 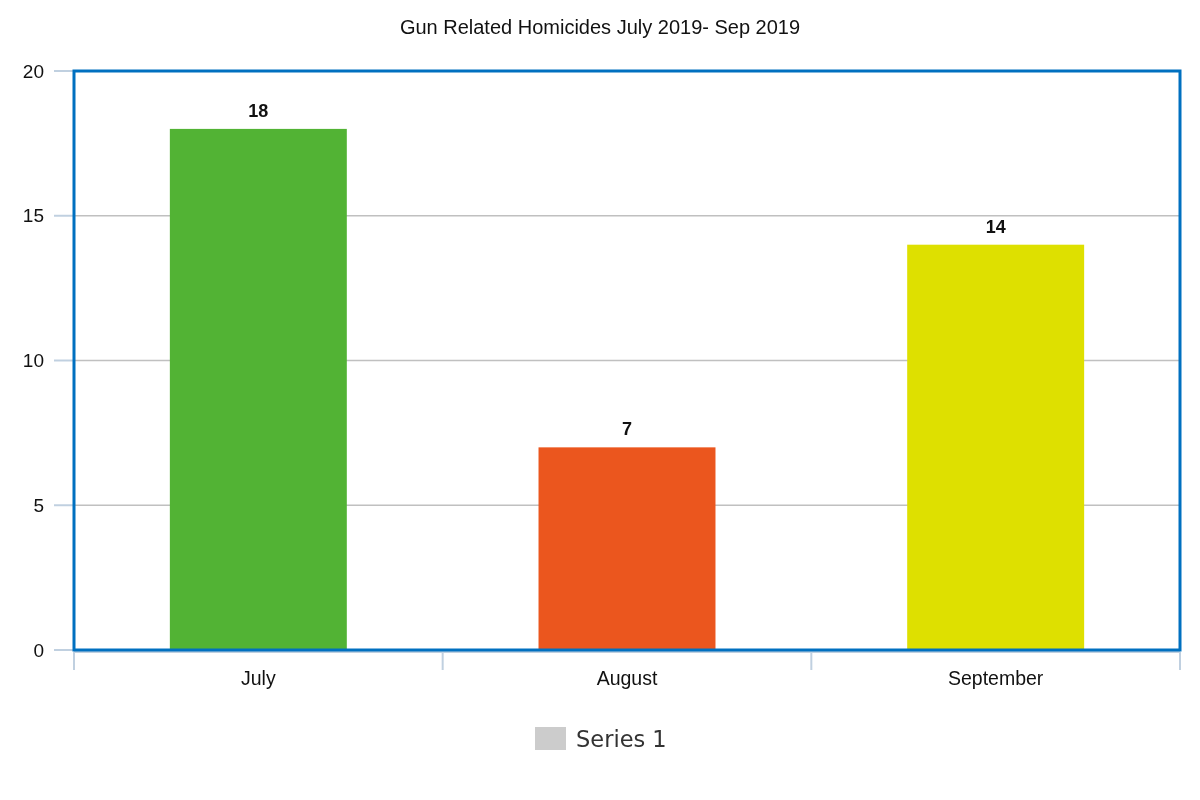 I want to click on x-tick-label: September, so click(x=995, y=678).